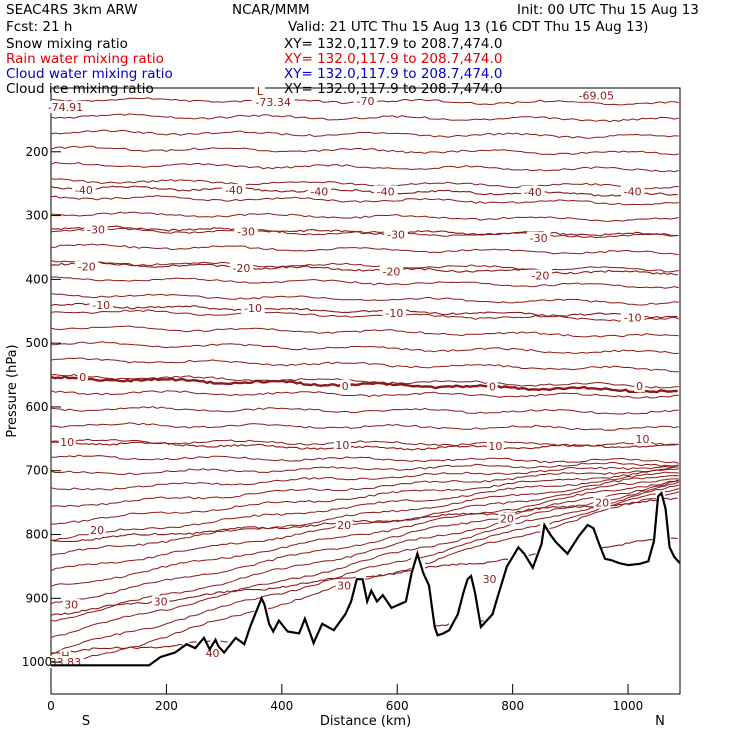 The height and width of the screenshot is (740, 740). I want to click on field-xy-rain: XY= 132.0,117.9 to 208.7,474.0, so click(393, 59).